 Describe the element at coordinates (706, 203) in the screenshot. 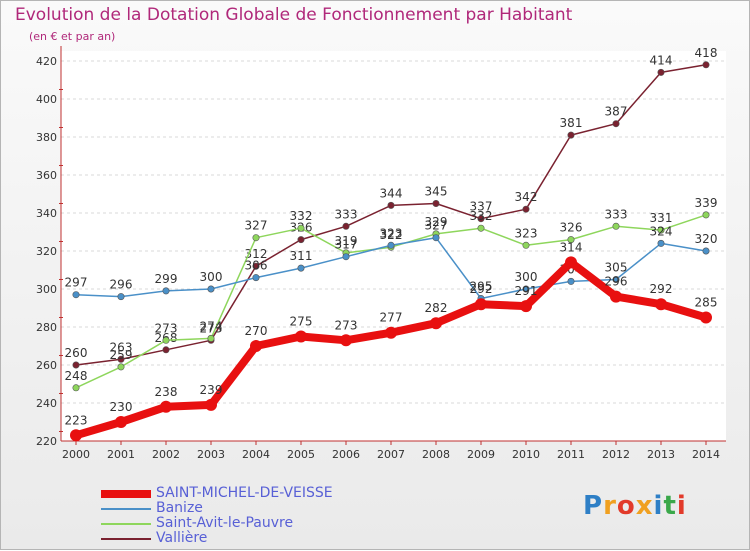

I see `data-label: 339` at that location.